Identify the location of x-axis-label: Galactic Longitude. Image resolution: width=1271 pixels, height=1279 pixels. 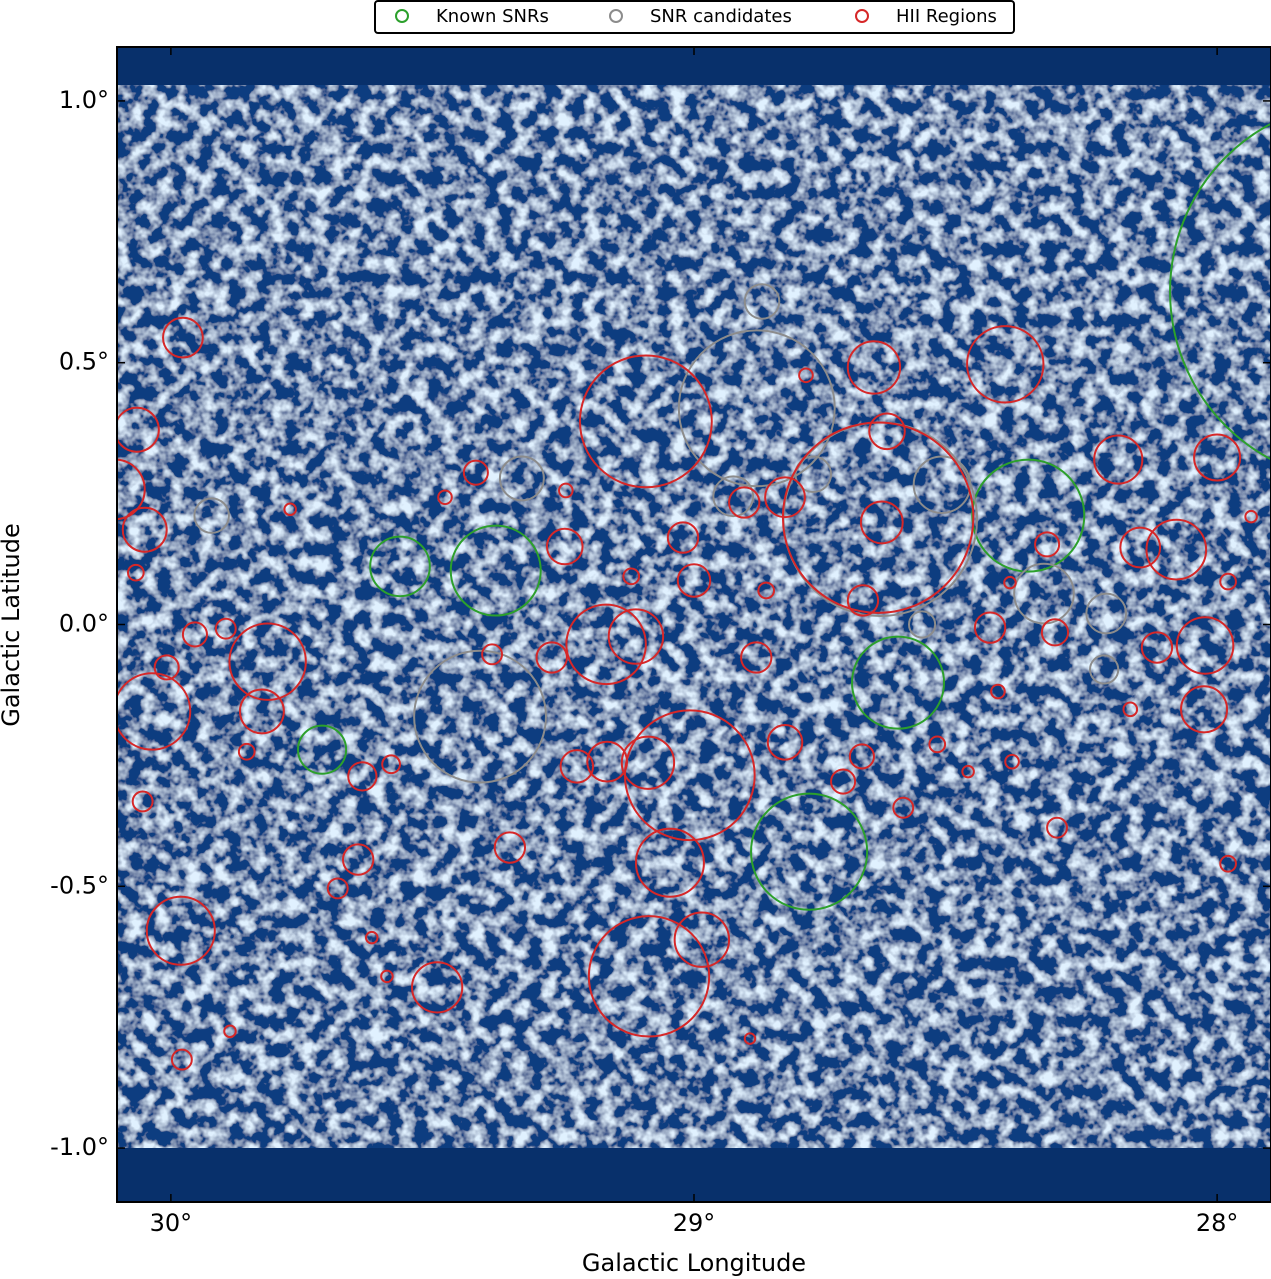
(694, 1263).